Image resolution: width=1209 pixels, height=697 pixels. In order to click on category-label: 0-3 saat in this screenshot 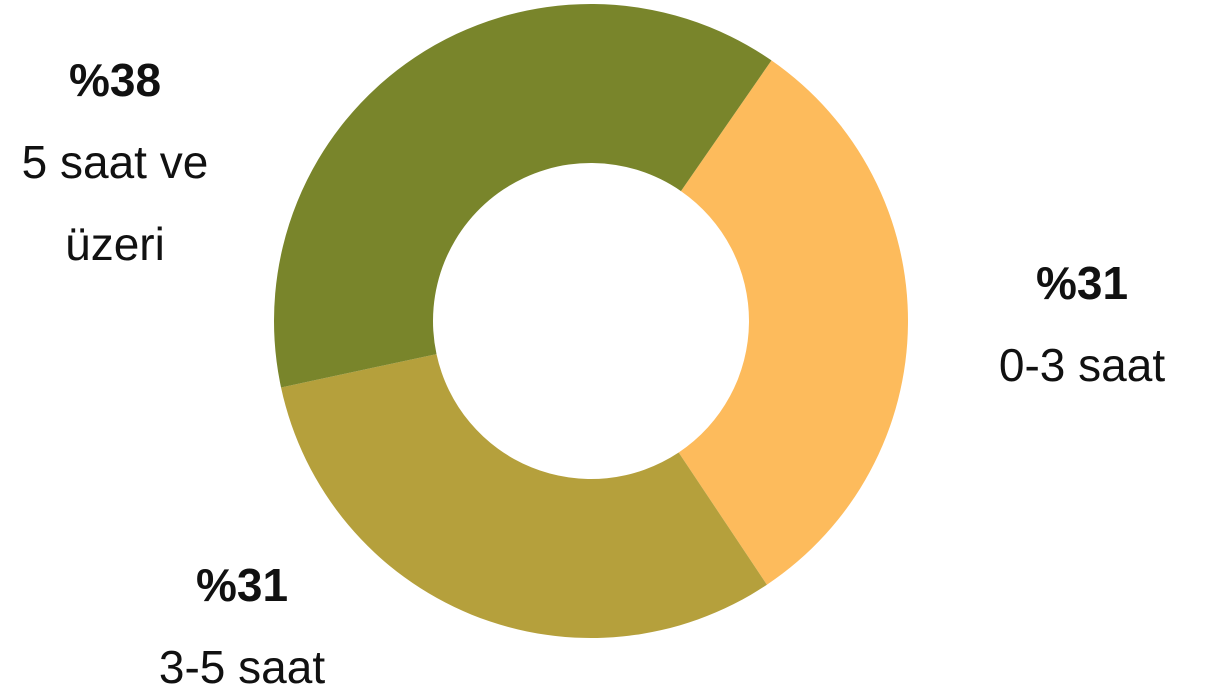, I will do `click(1082, 365)`.